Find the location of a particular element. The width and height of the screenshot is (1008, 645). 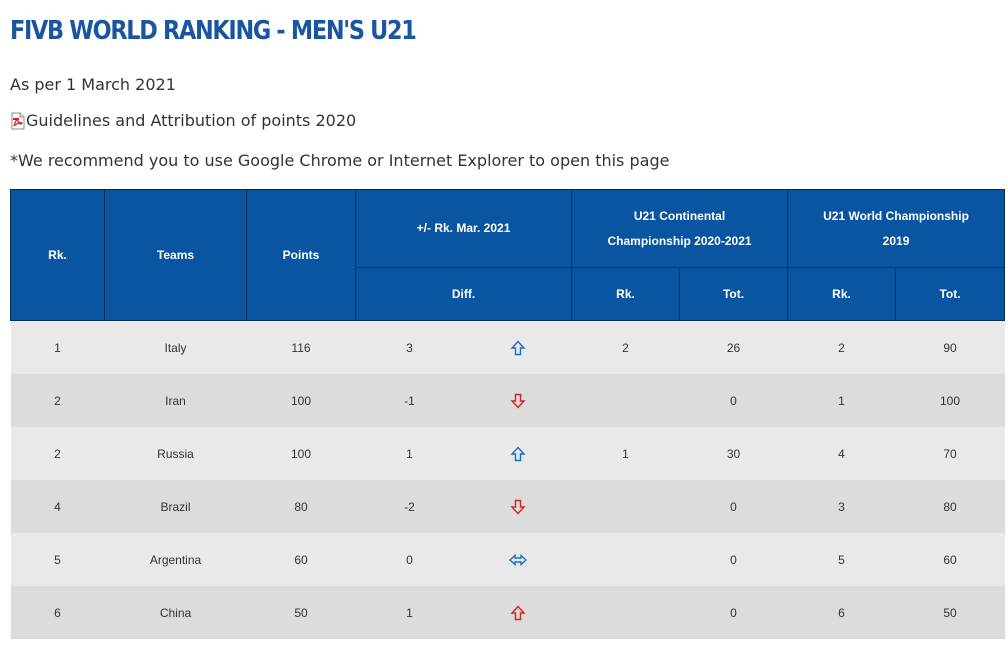

header-world-rank: Rk. is located at coordinates (842, 294).